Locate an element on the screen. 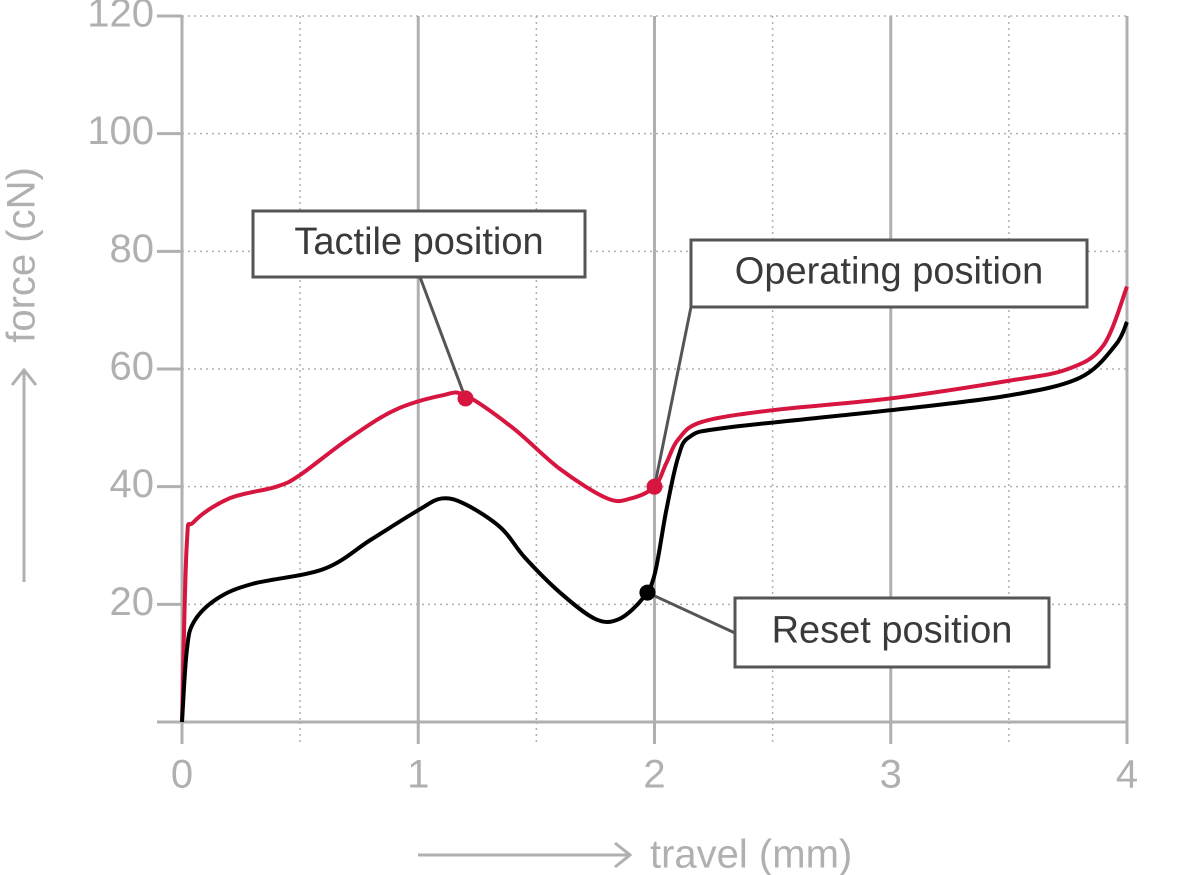 This screenshot has width=1182, height=875. y-tick-label: 40 is located at coordinates (132, 484).